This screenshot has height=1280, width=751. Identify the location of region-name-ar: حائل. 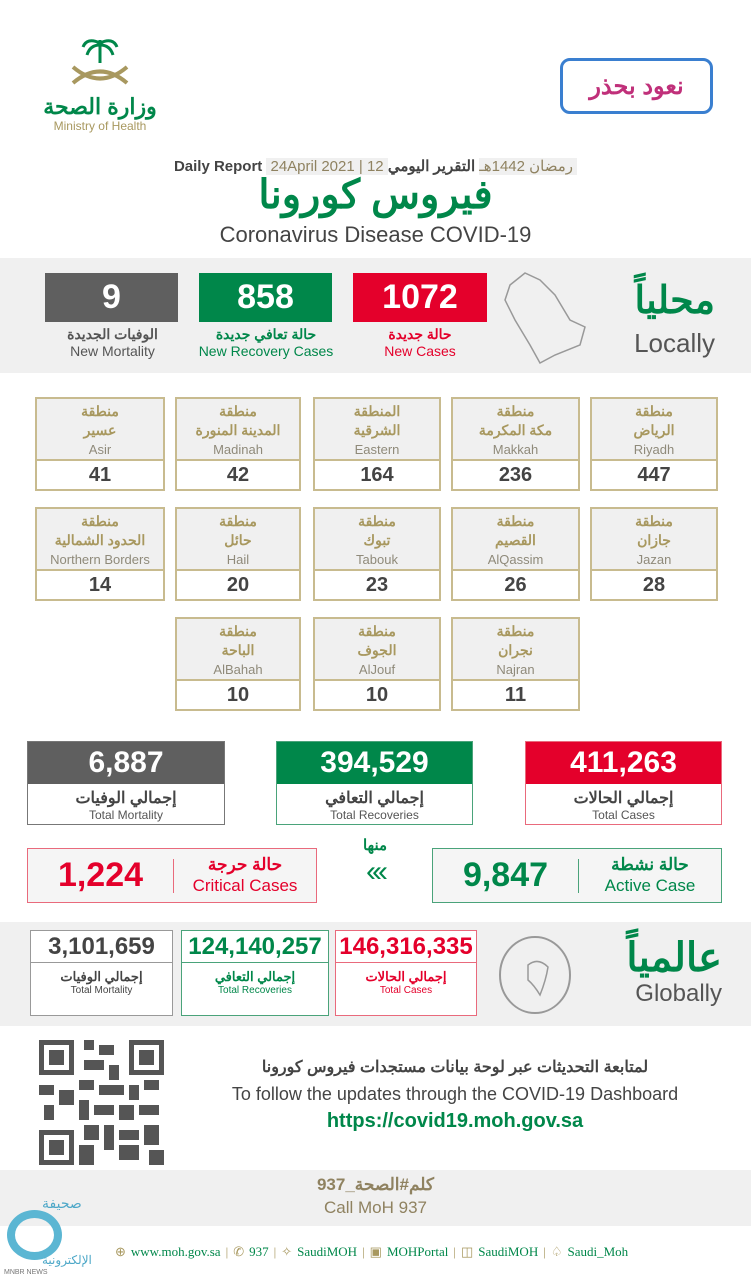
(238, 540).